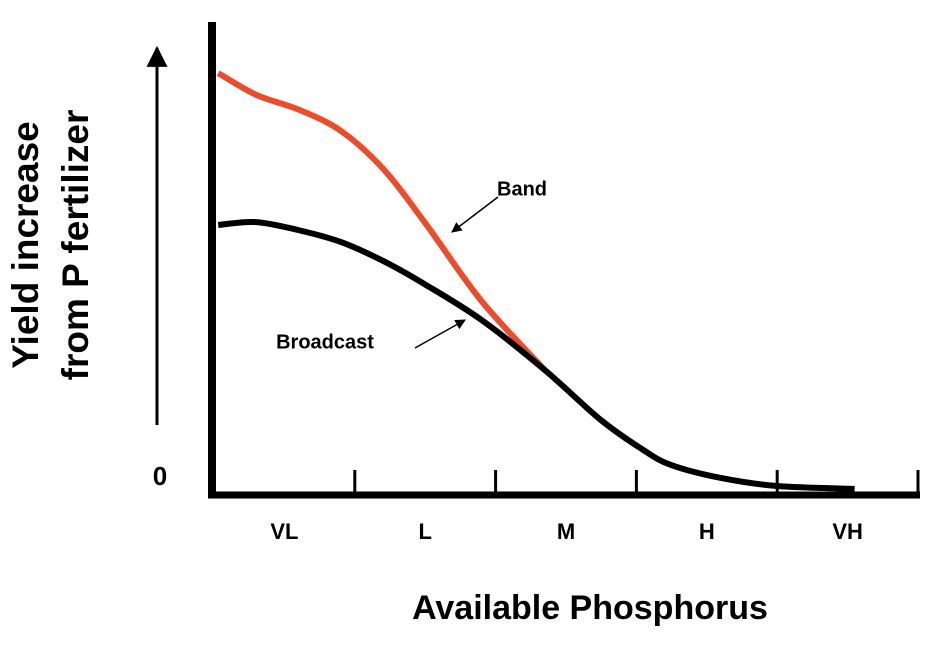 This screenshot has width=940, height=645. What do you see at coordinates (75, 245) in the screenshot?
I see `y-axis-title: from P fertilizer` at bounding box center [75, 245].